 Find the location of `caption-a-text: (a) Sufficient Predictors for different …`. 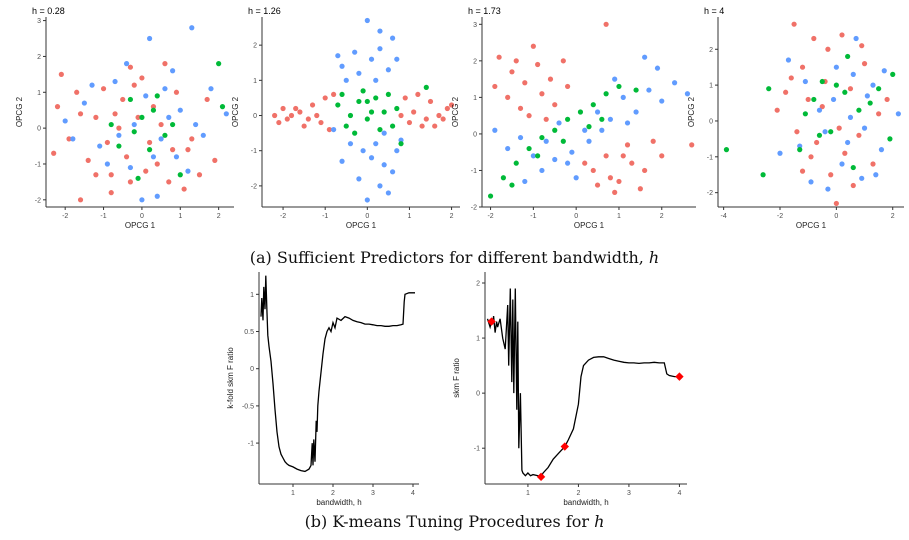

caption-a-text: (a) Sufficient Predictors for different … is located at coordinates (449, 257).